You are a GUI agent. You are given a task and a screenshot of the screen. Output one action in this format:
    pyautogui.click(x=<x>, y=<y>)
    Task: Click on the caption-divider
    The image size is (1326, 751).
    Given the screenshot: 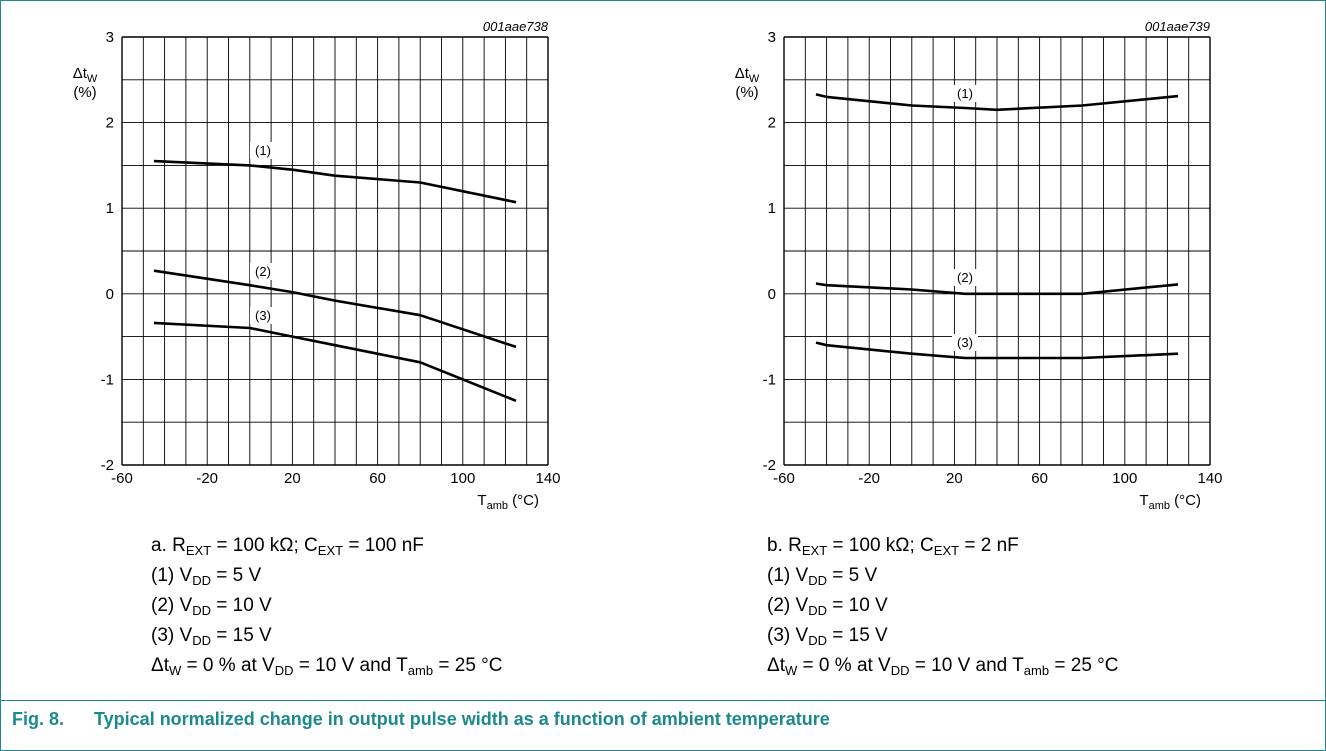 What is the action you would take?
    pyautogui.click(x=663, y=700)
    